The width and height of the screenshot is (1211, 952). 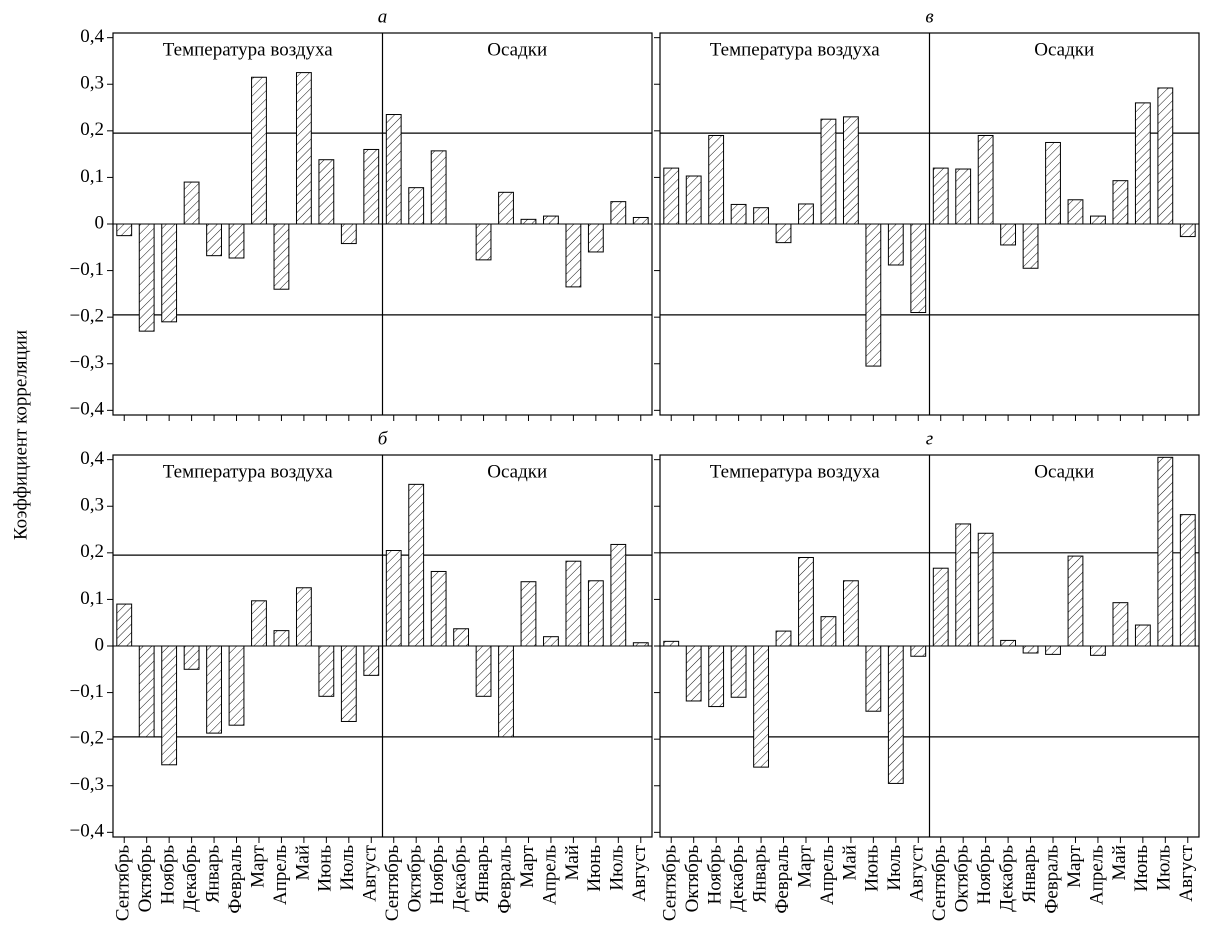 What do you see at coordinates (795, 49) in the screenshot?
I see `group-label: Температура воздуха` at bounding box center [795, 49].